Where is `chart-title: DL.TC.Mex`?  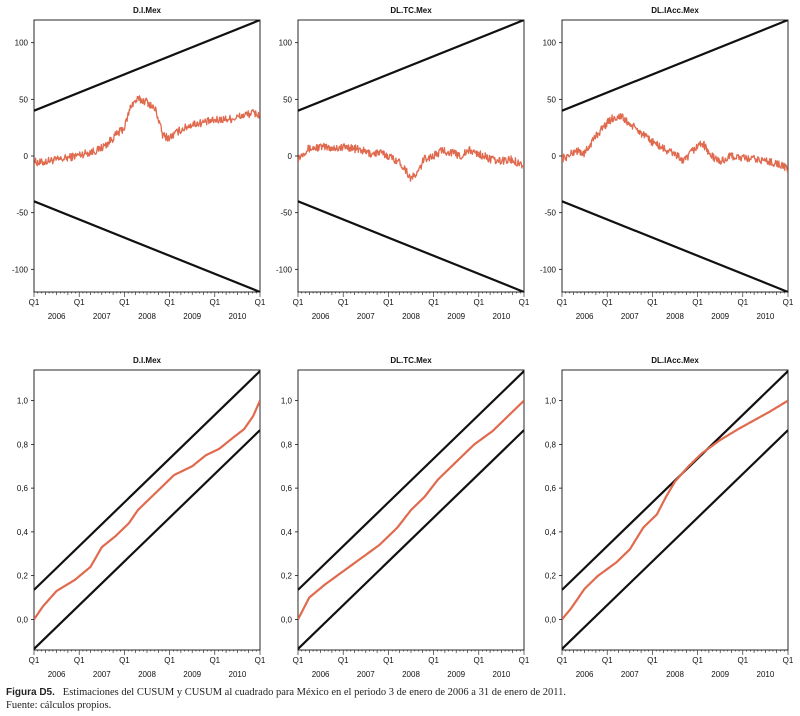
chart-title: DL.TC.Mex is located at coordinates (411, 360).